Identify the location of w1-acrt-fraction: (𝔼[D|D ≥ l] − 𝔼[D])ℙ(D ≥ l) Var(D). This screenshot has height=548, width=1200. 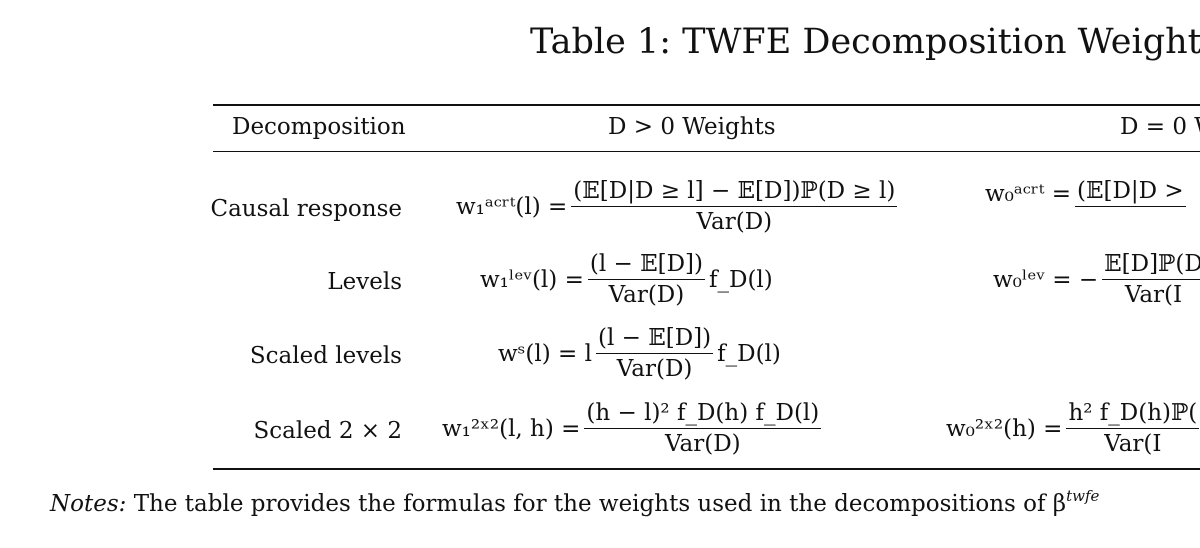
(734, 206).